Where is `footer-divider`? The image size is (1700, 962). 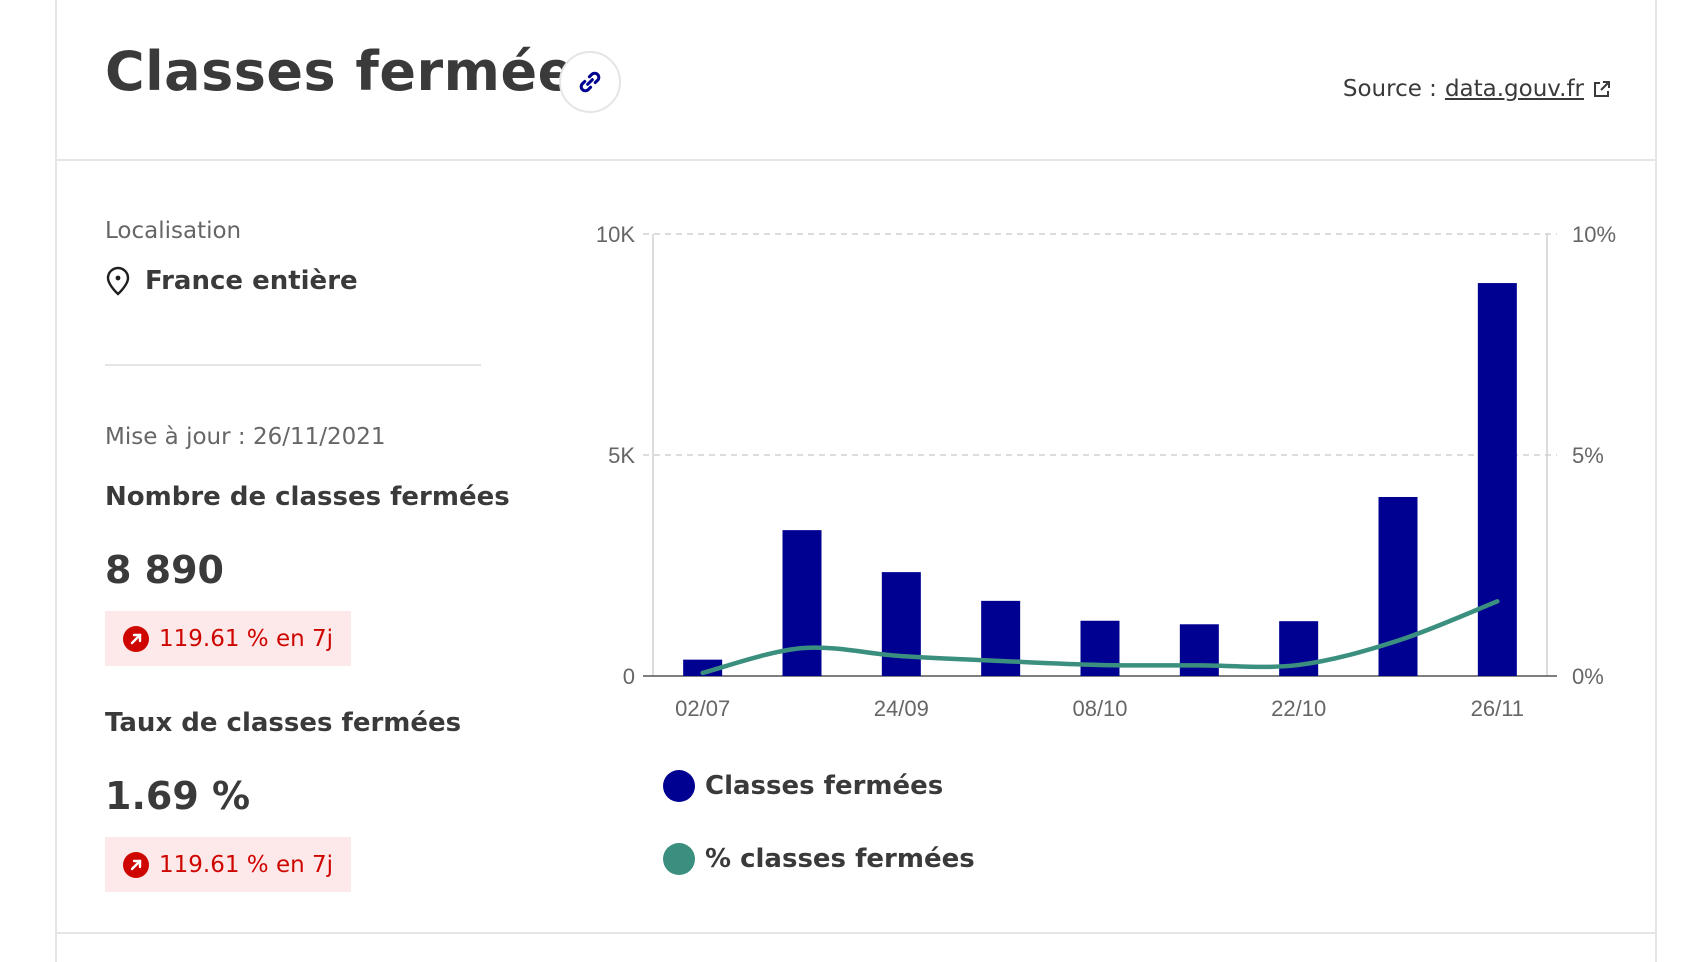
footer-divider is located at coordinates (856, 933).